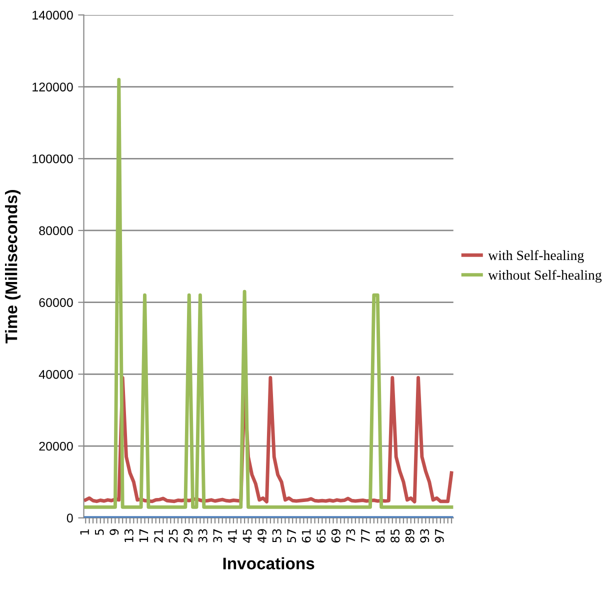 The height and width of the screenshot is (598, 616). I want to click on x-tick-label: 21, so click(158, 535).